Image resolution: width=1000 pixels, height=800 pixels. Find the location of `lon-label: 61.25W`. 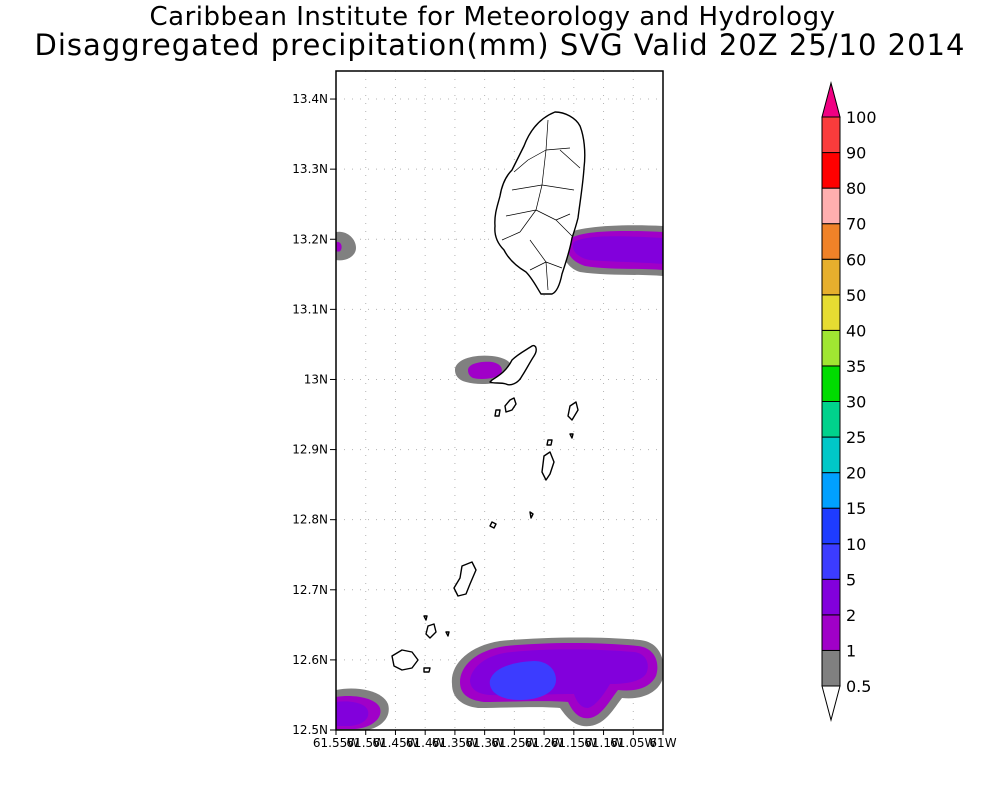

lon-label: 61.25W is located at coordinates (514, 743).